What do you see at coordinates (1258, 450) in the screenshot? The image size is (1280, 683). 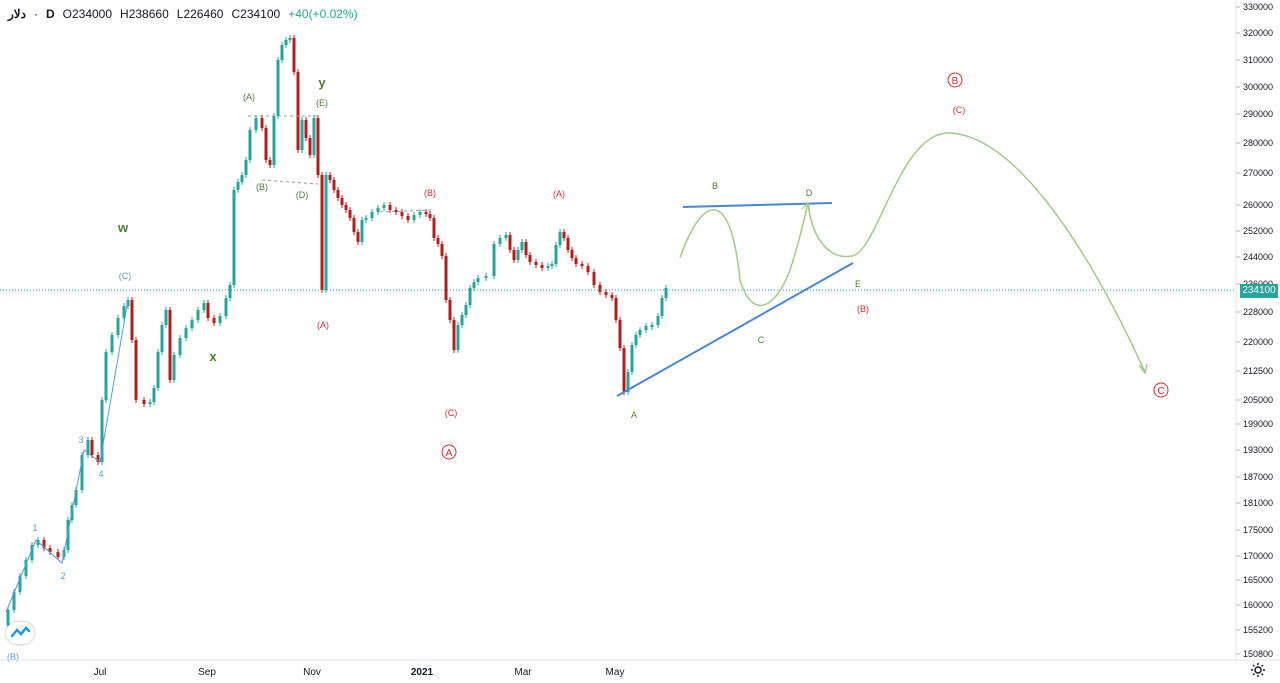 I see `price-tick-label: 193000` at bounding box center [1258, 450].